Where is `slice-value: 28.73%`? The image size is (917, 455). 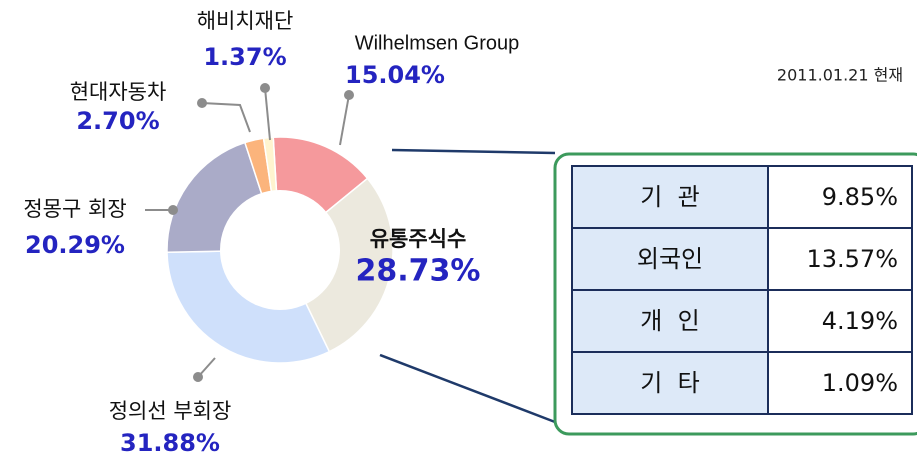
slice-value: 28.73% is located at coordinates (418, 271).